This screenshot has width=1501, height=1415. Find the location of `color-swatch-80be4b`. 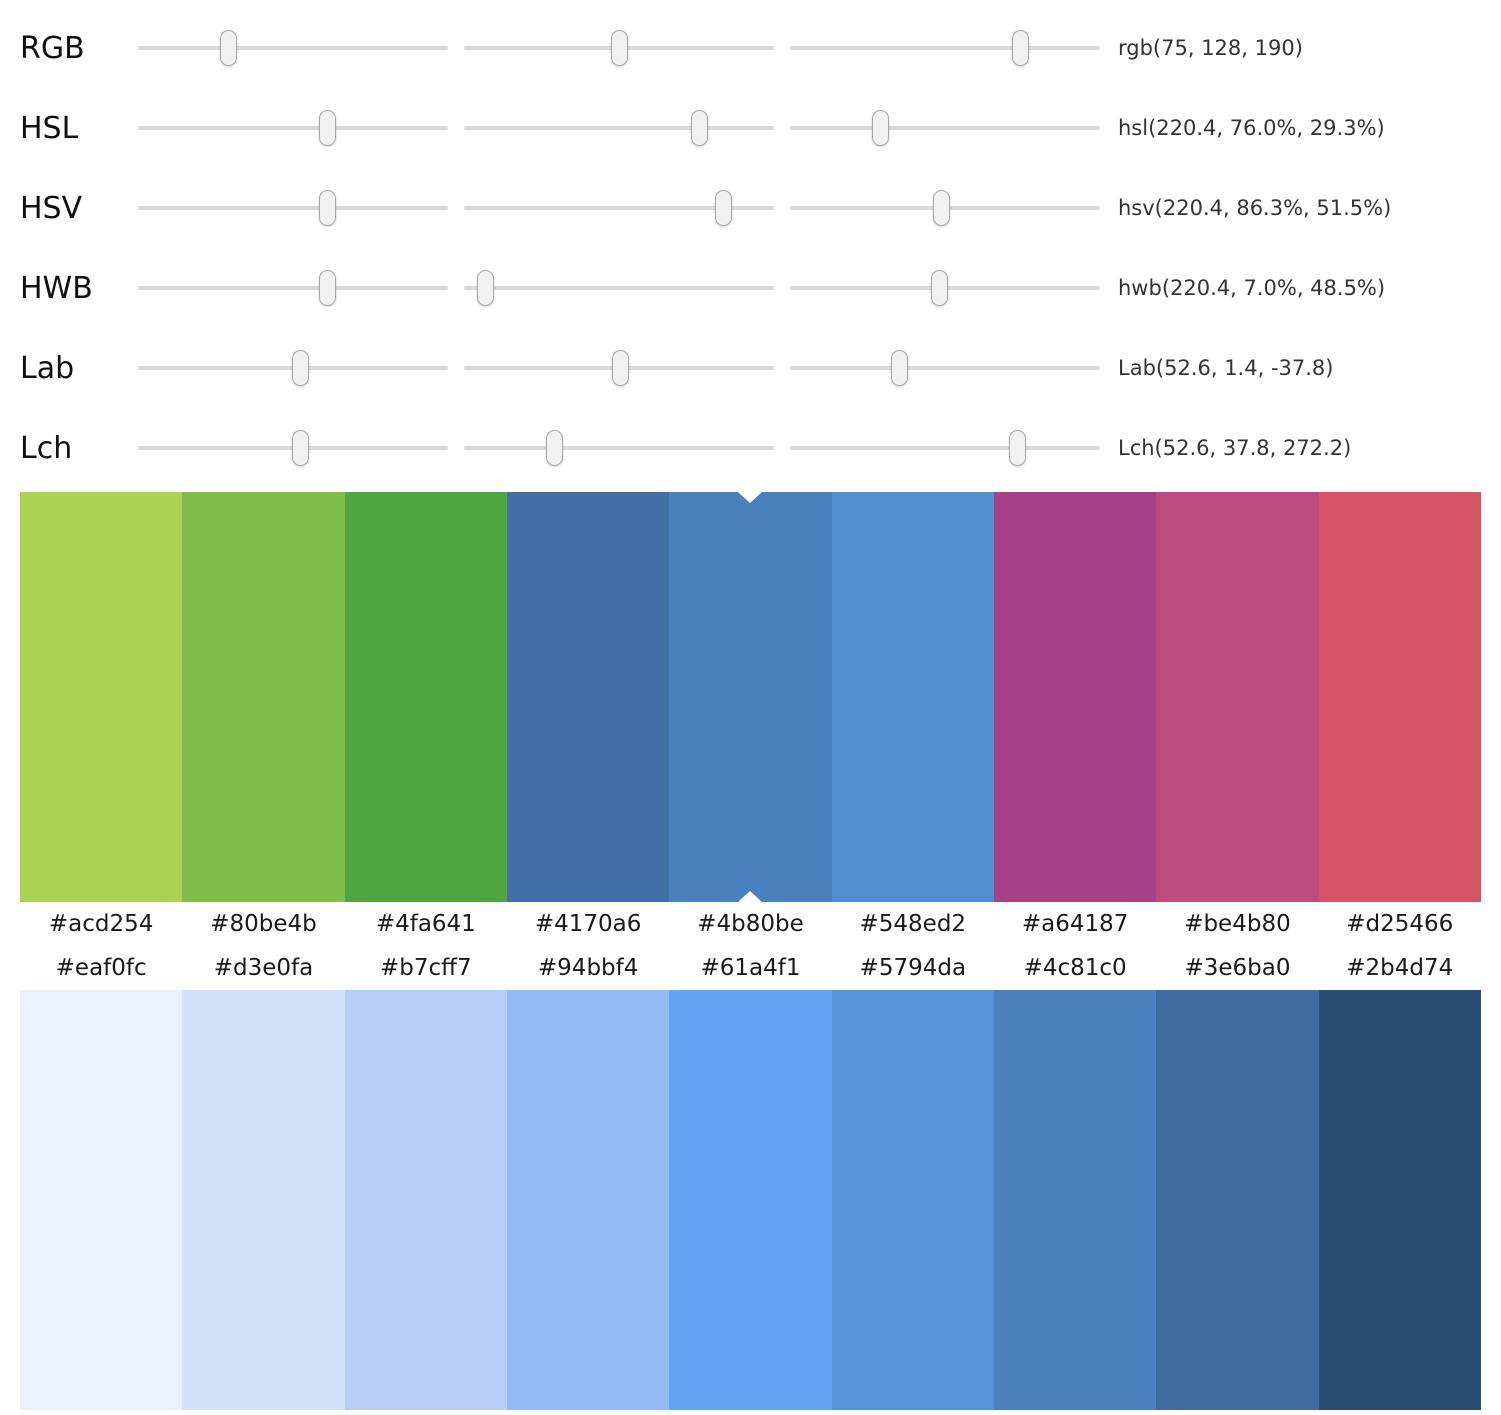

color-swatch-80be4b is located at coordinates (263, 697).